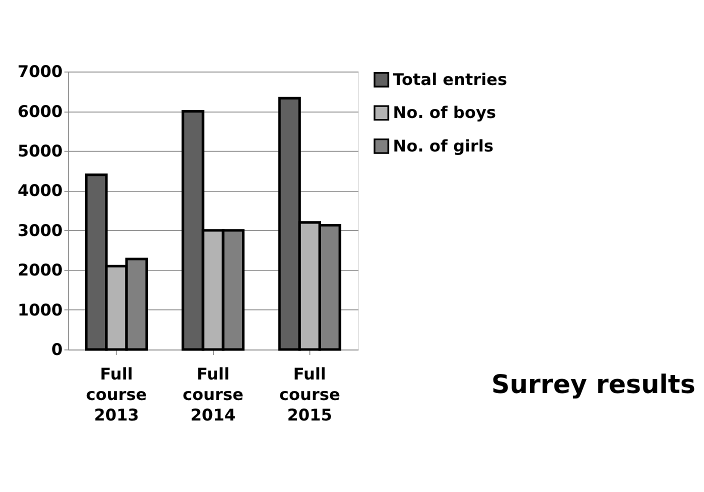 The image size is (704, 492). I want to click on legend-label: No. of girls, so click(443, 146).